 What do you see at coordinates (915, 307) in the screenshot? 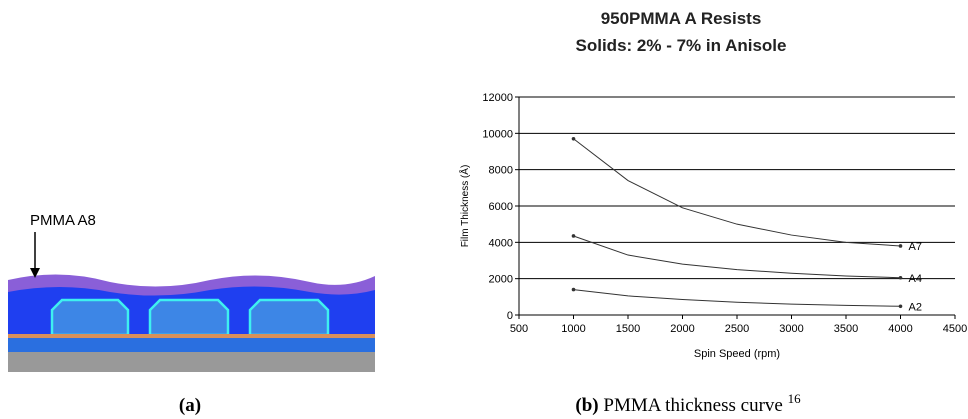
I see `series-label: A2` at bounding box center [915, 307].